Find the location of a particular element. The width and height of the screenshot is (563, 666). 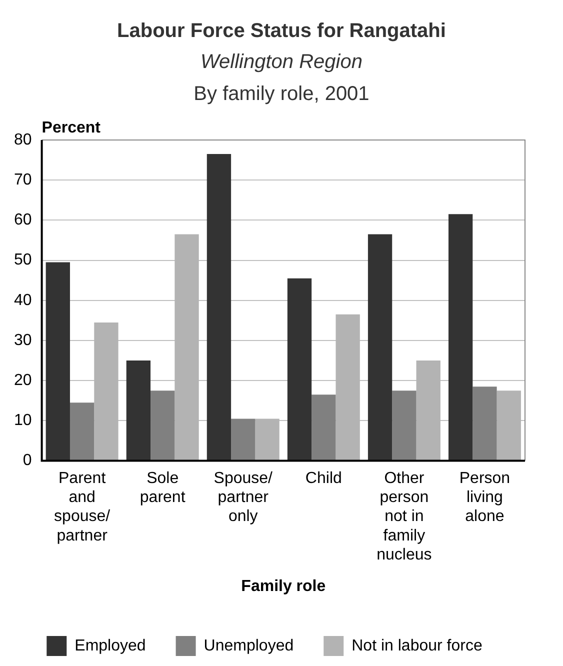

y-tick-label: 60 is located at coordinates (23, 220).